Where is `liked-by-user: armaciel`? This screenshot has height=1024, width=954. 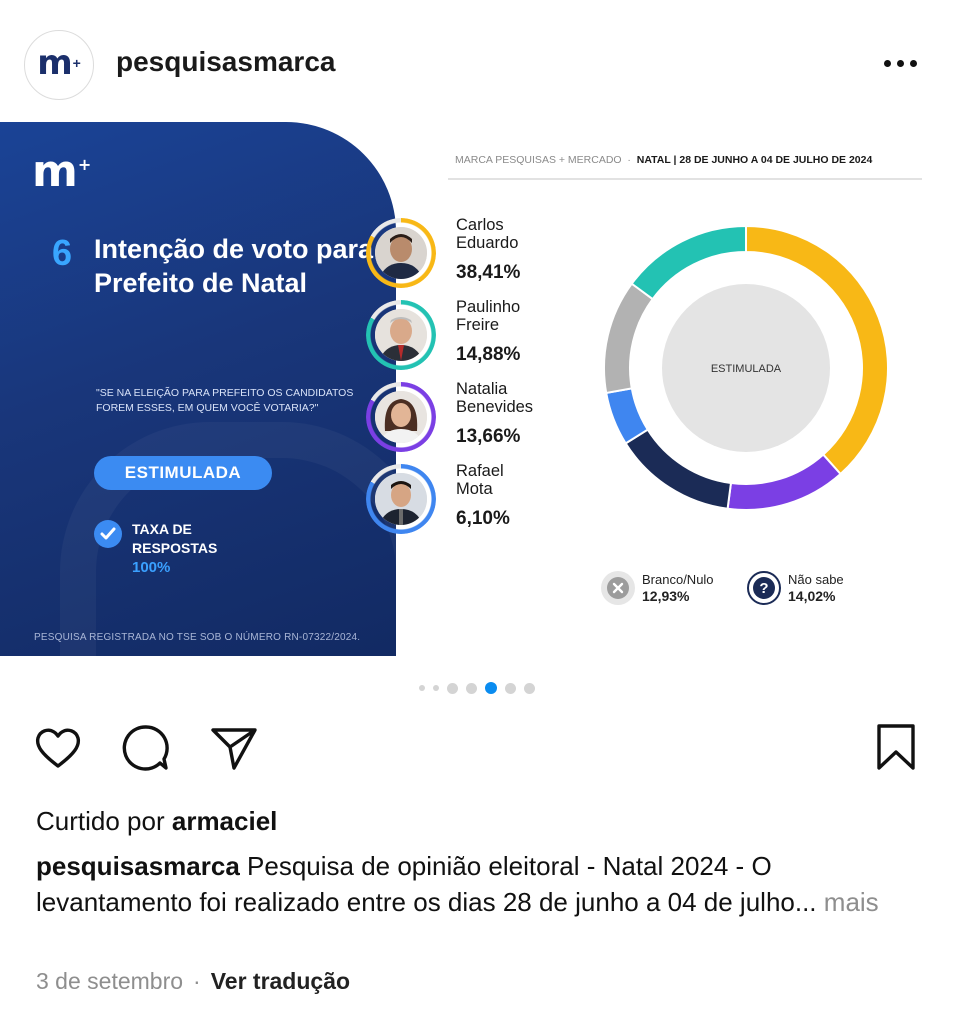
liked-by-user: armaciel is located at coordinates (224, 821).